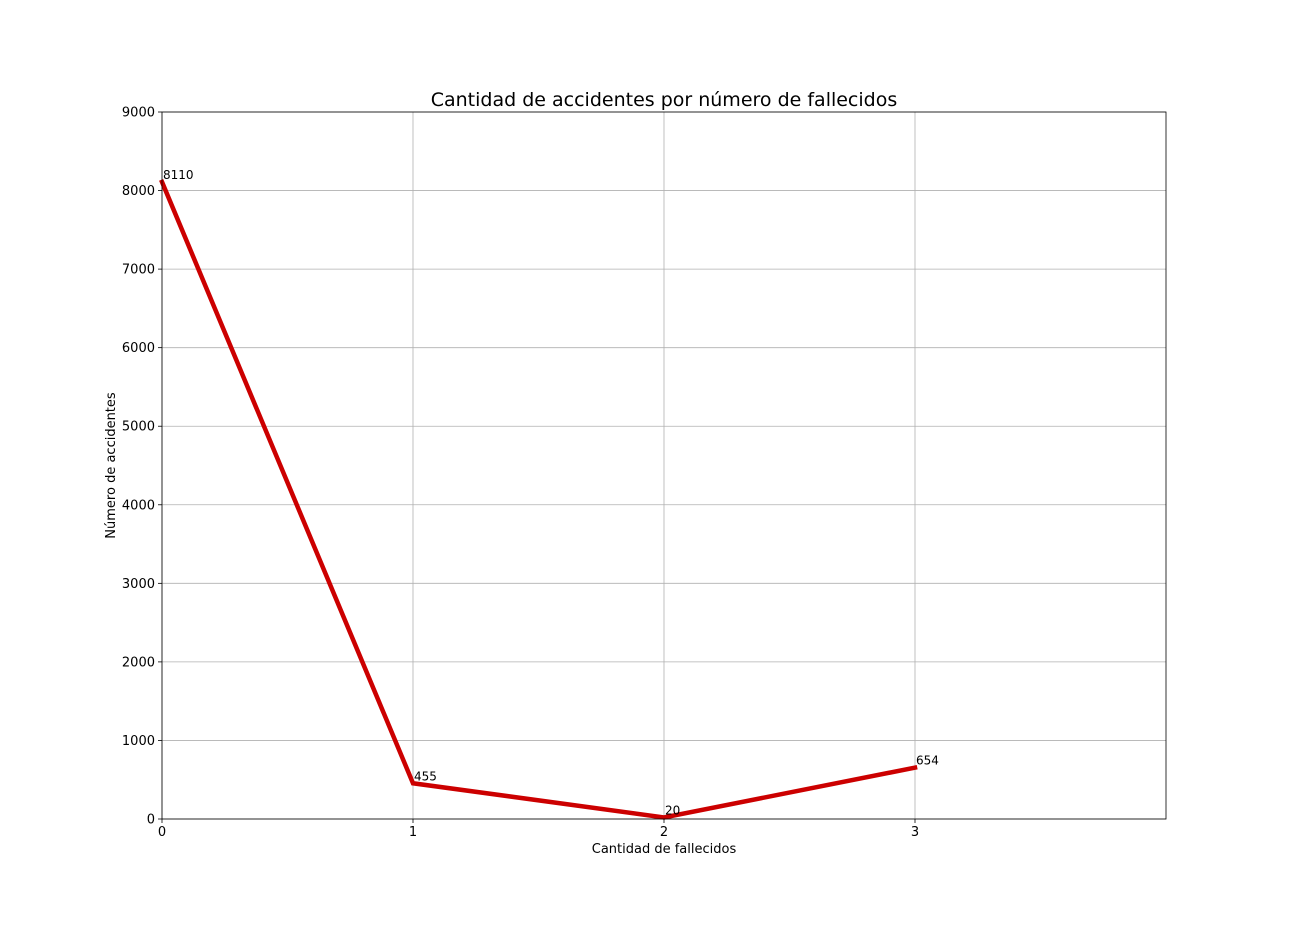  What do you see at coordinates (138, 270) in the screenshot?
I see `y-tick-label: 7000` at bounding box center [138, 270].